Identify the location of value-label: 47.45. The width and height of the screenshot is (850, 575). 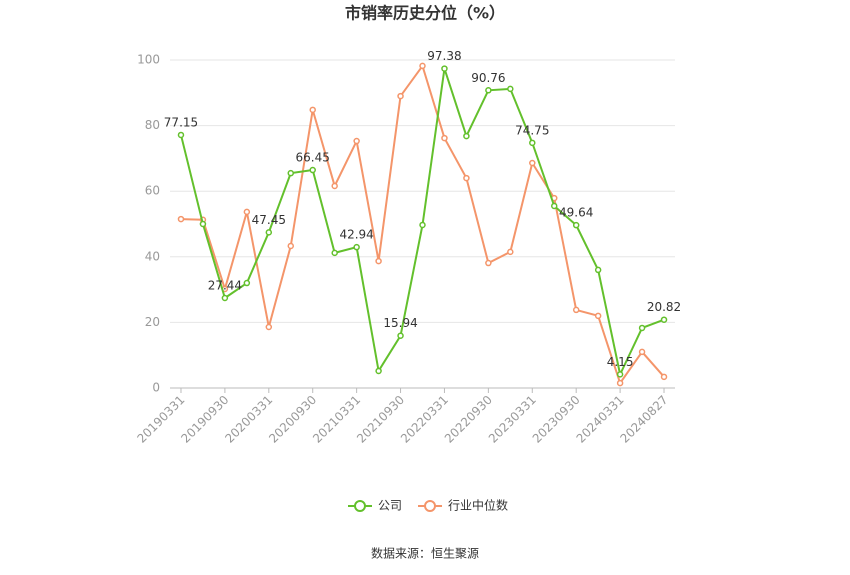
(269, 220).